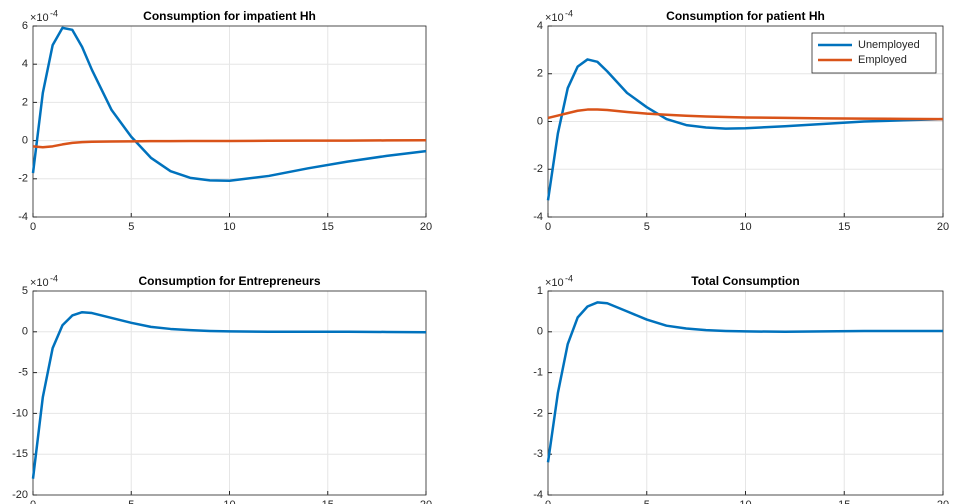 This screenshot has width=954, height=504. I want to click on y-tick-label: 5, so click(25, 291).